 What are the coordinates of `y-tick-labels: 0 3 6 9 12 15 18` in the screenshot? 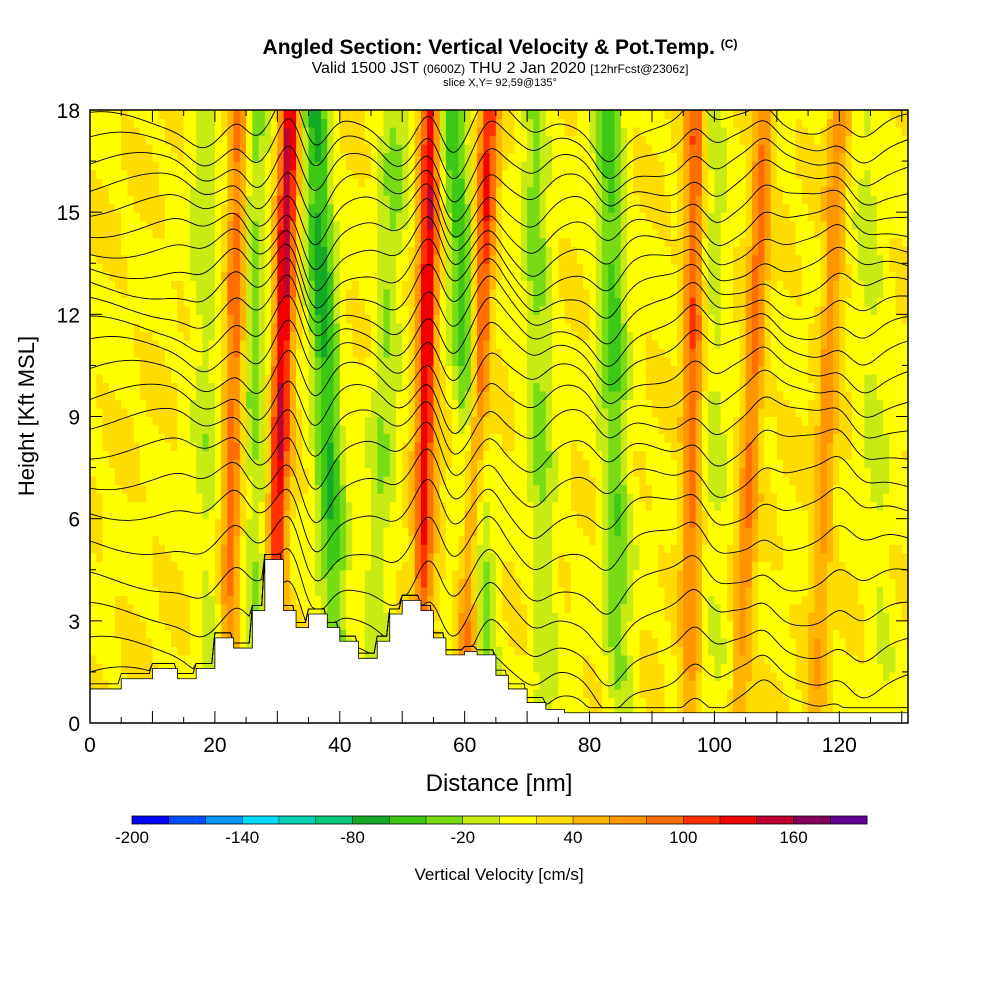 It's located at (68, 418).